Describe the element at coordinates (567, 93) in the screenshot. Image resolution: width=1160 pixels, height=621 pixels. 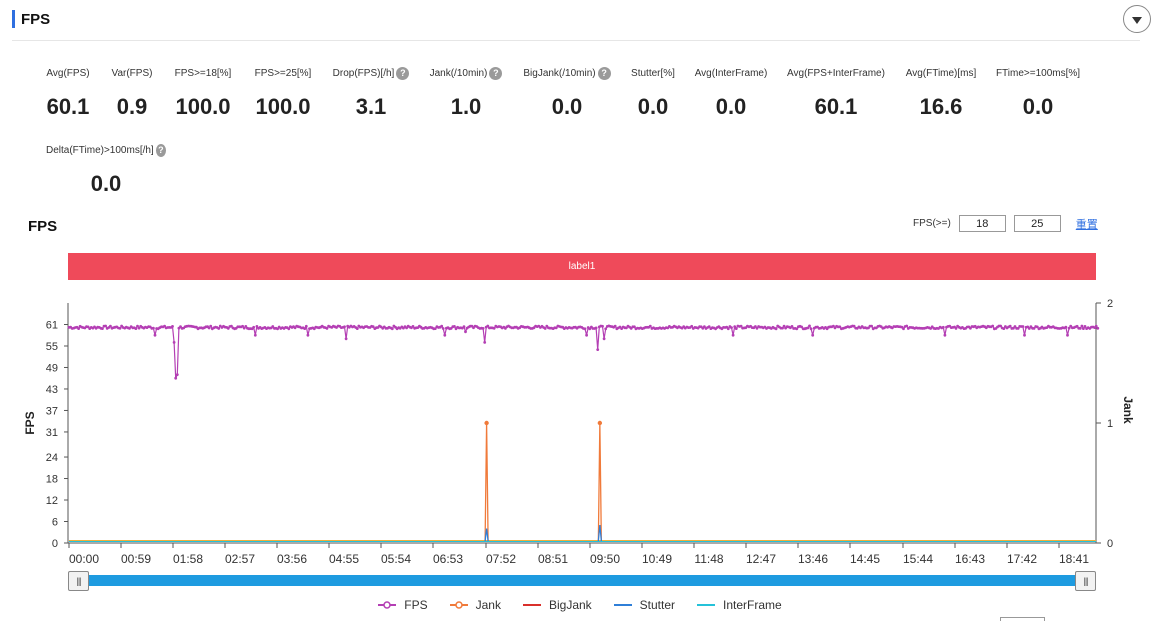
I see `metric-card: BigJank(/10min)? 0.0` at that location.